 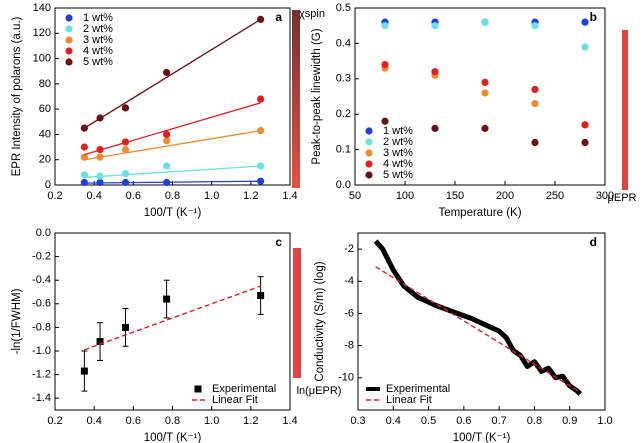 What do you see at coordinates (41, 351) in the screenshot?
I see `y-tick-label: -1.0` at bounding box center [41, 351].